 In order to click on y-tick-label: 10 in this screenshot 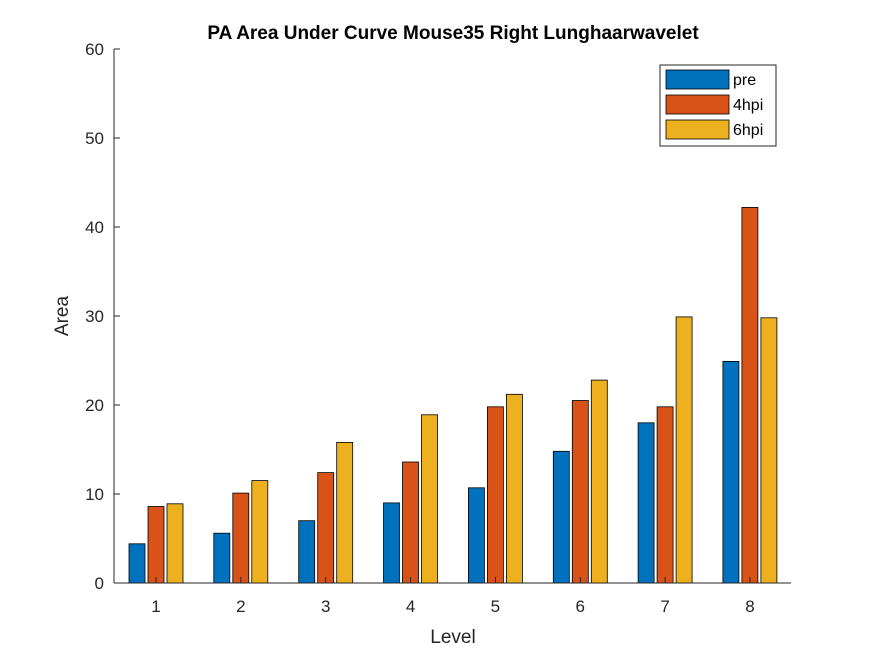, I will do `click(94, 494)`.